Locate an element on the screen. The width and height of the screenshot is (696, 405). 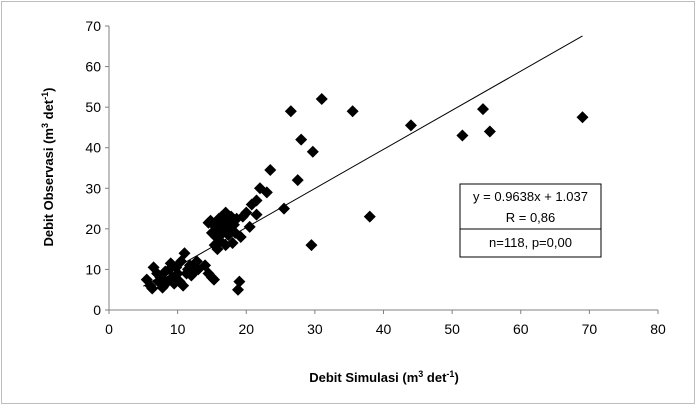
x-tick-label: 80 is located at coordinates (658, 329).